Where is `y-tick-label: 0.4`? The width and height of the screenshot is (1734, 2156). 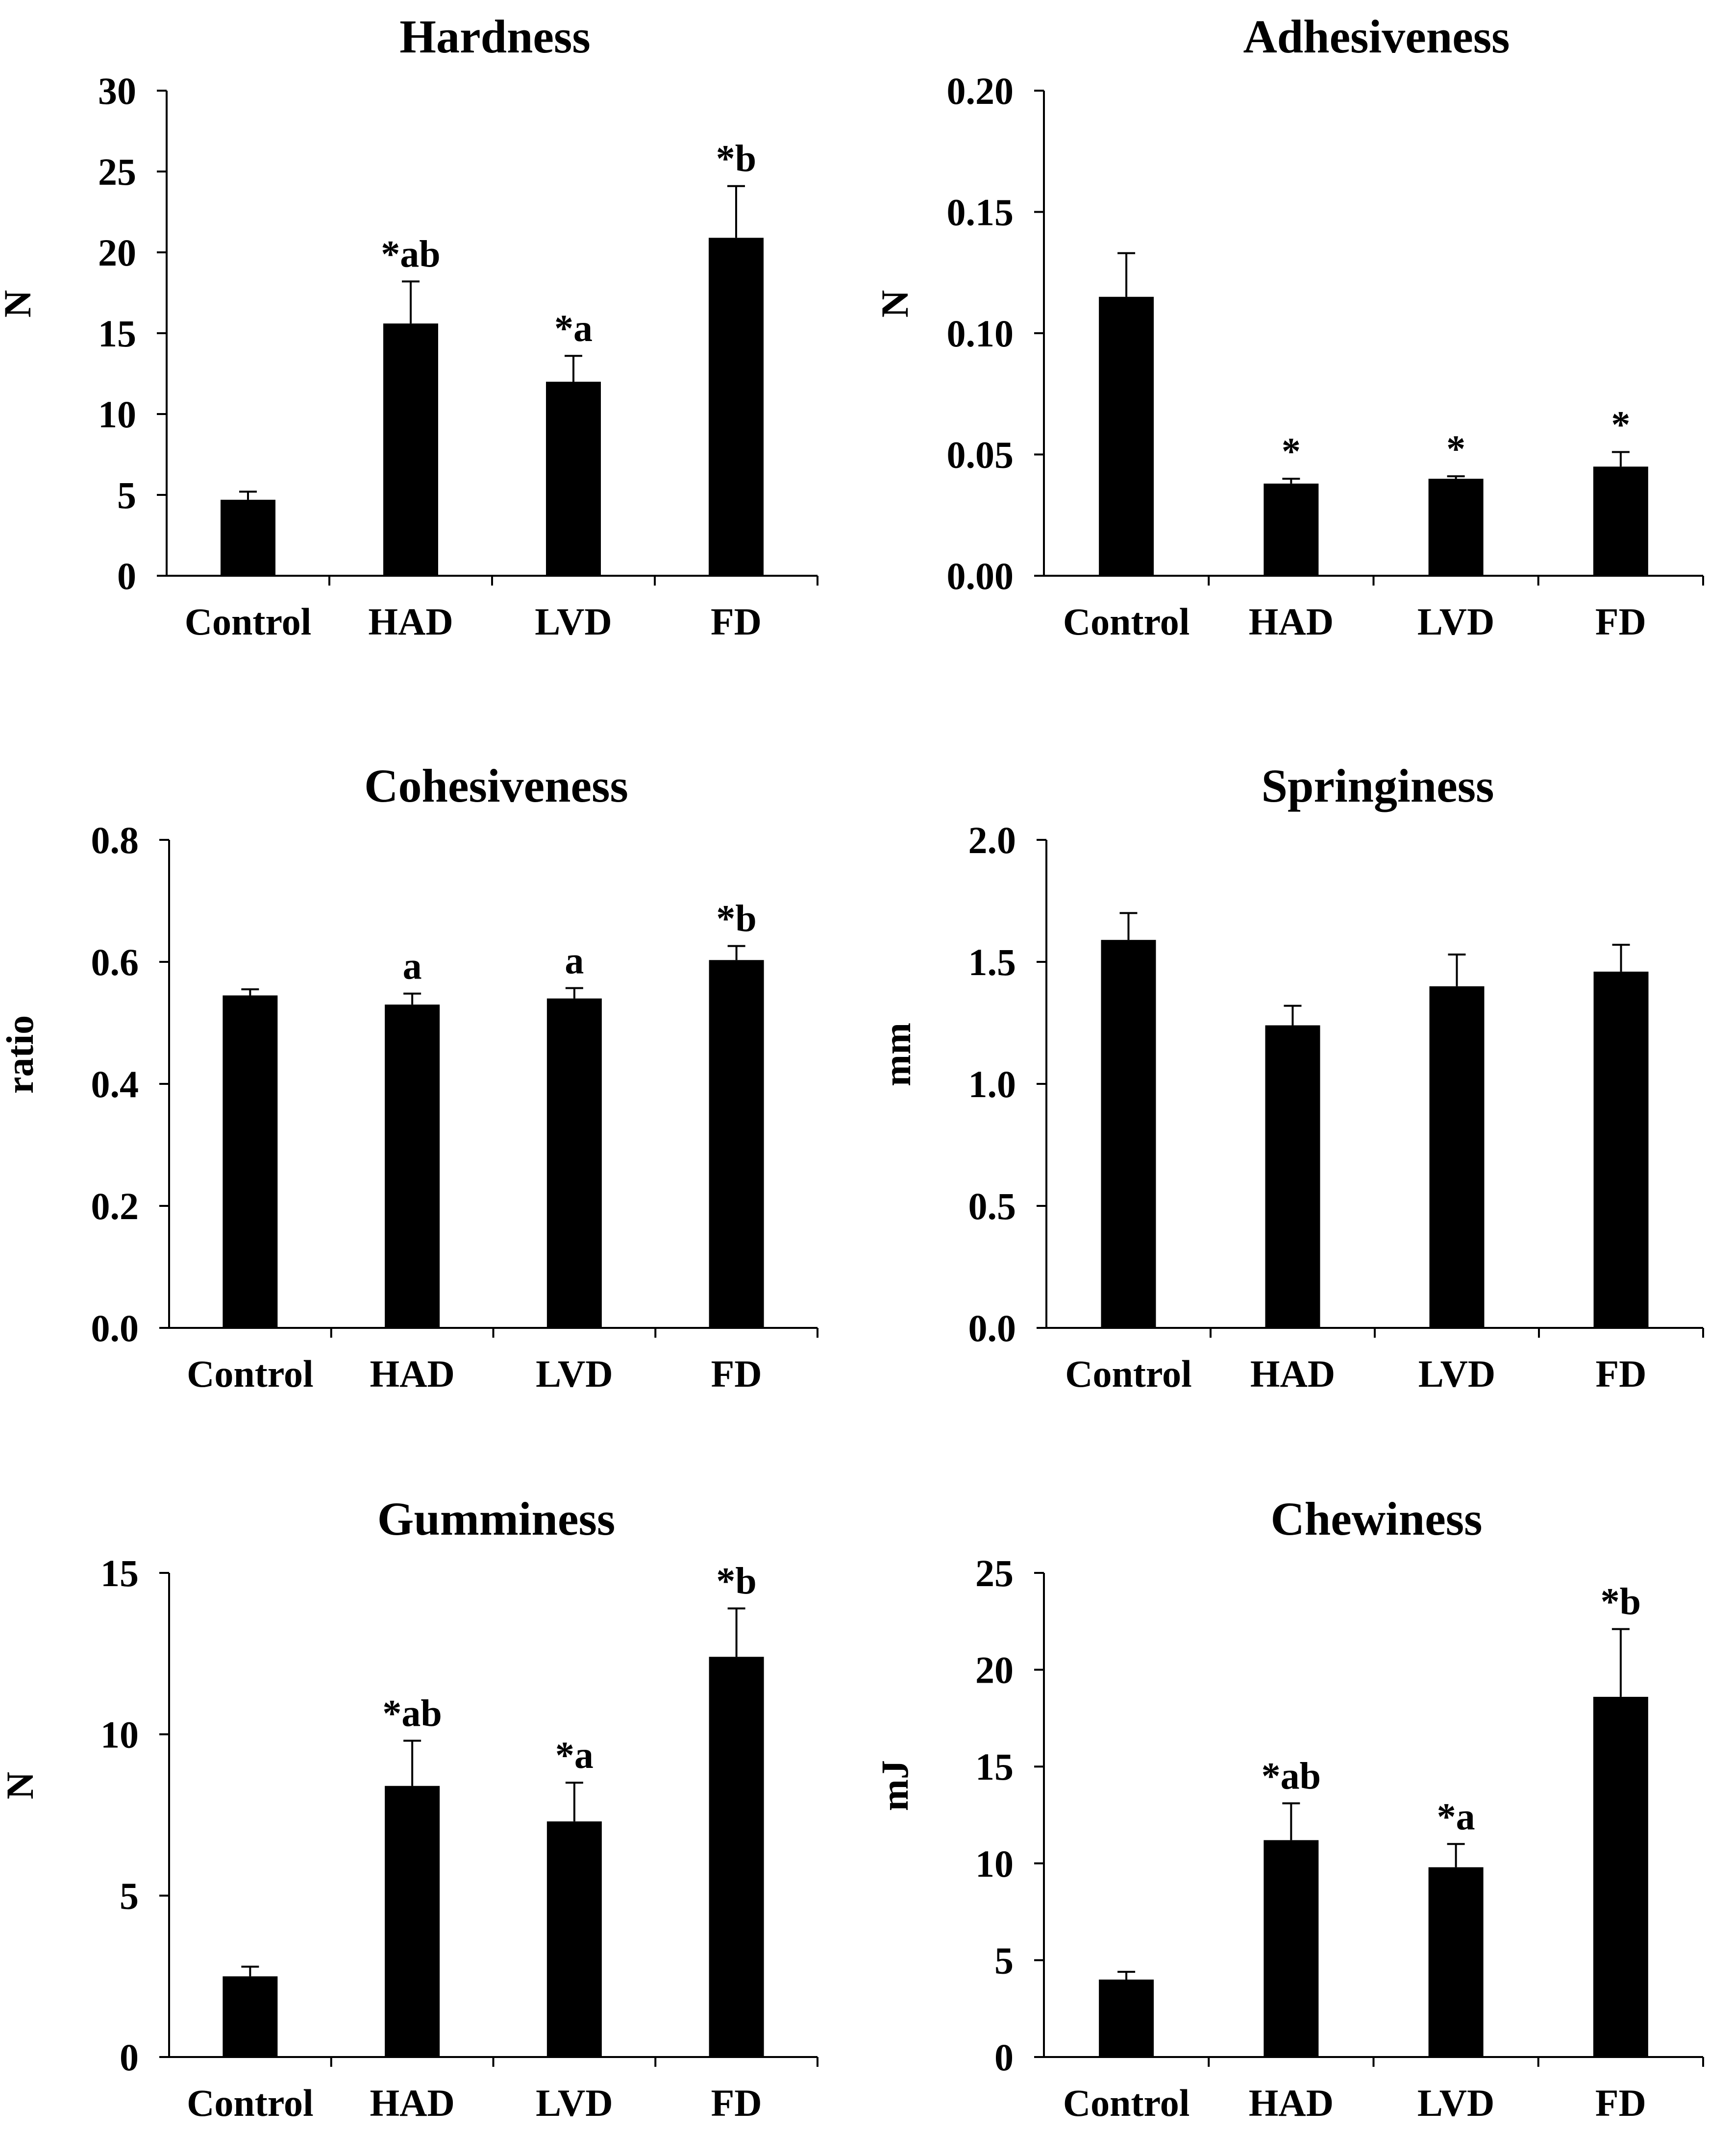
y-tick-label: 0.4 is located at coordinates (115, 1084).